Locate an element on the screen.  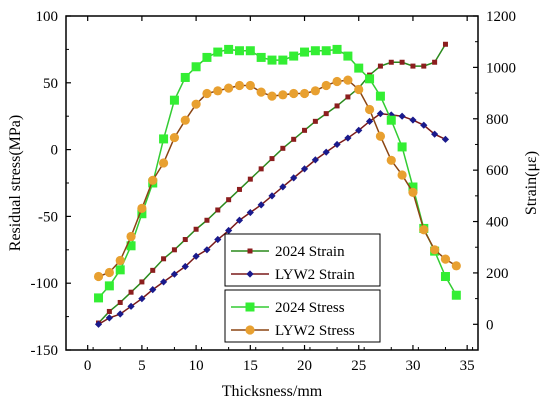
y-right-tick-label: 1000 is located at coordinates (501, 68).